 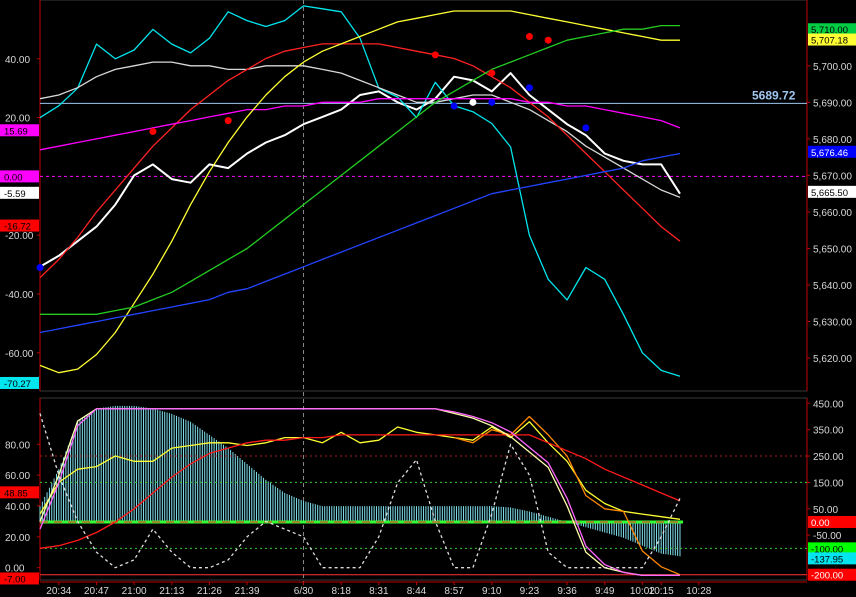 I want to click on left-value-marker-label: 0.00, so click(x=13, y=177).